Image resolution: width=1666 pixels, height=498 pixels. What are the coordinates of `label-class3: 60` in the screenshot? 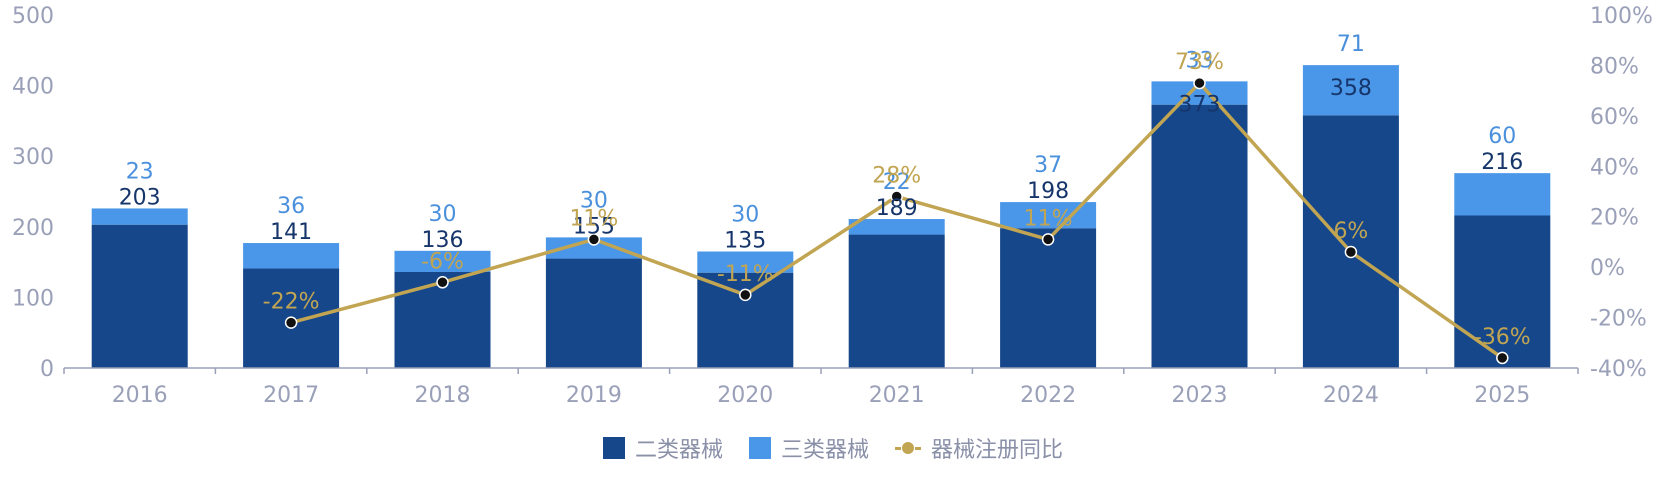 It's located at (1502, 136).